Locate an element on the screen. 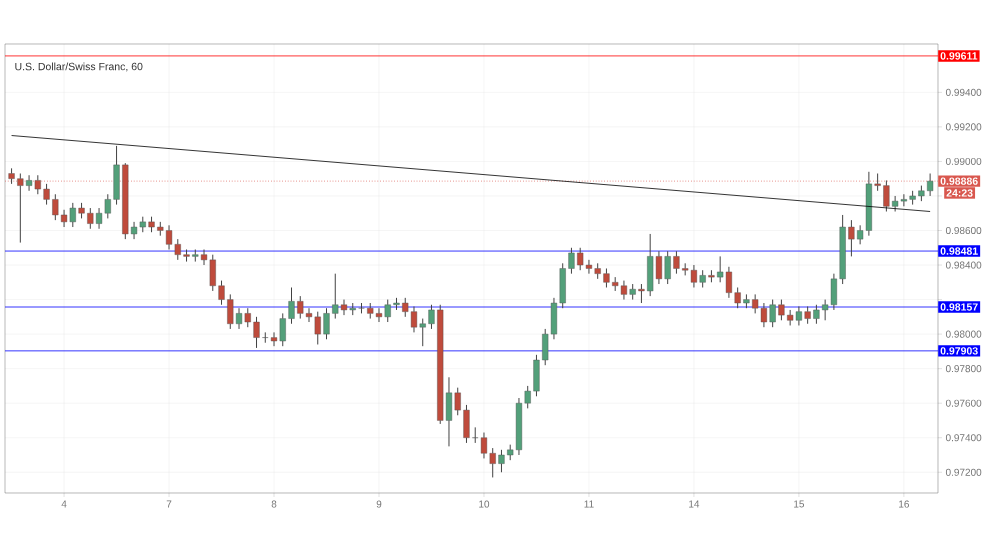  ref-line-label: 0.99611 is located at coordinates (959, 56).